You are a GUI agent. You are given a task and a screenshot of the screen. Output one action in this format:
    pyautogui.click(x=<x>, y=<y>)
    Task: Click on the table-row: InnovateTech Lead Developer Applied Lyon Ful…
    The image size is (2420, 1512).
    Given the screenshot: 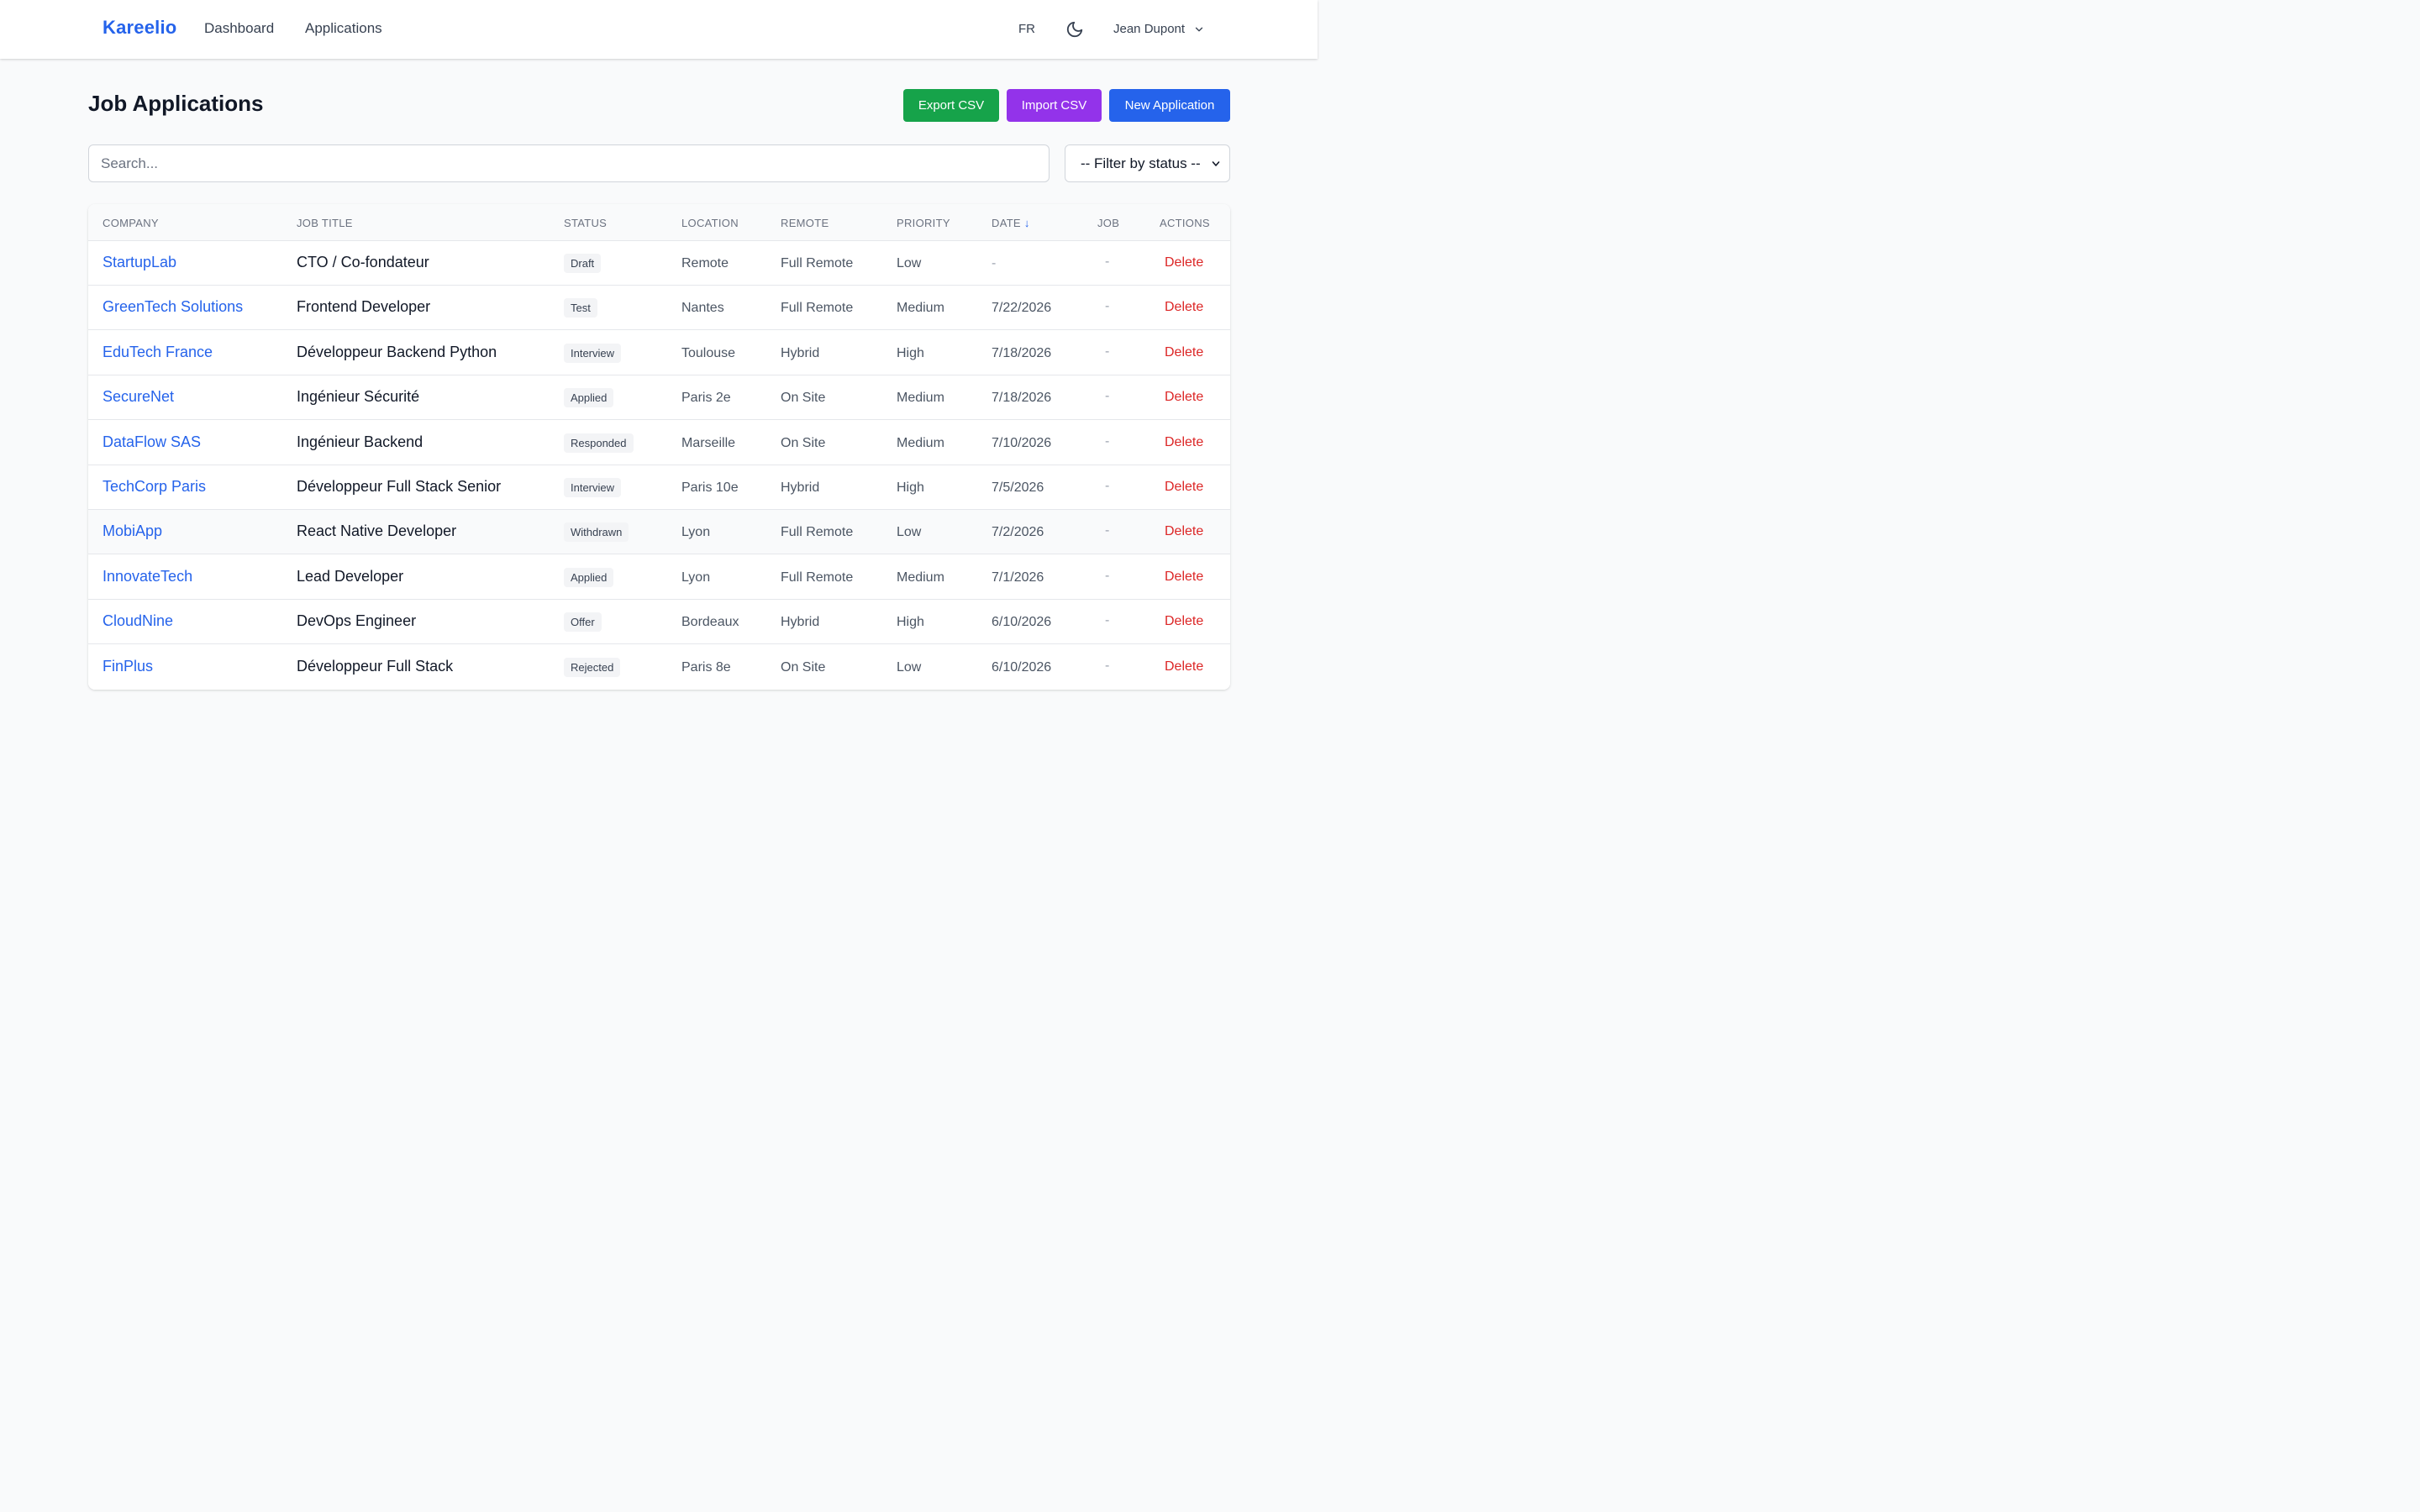 What is the action you would take?
    pyautogui.click(x=659, y=577)
    